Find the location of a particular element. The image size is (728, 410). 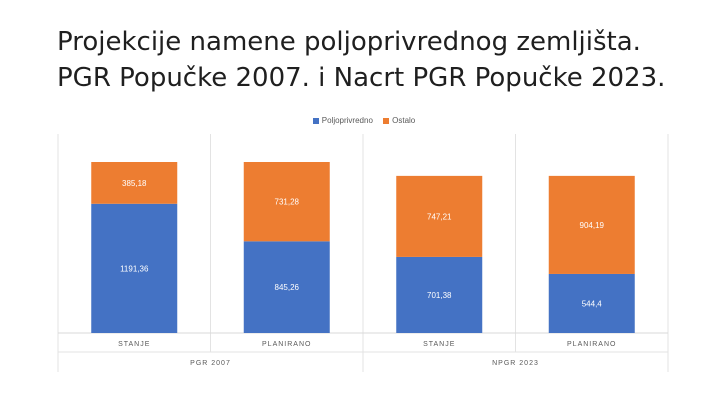

data-label: 385,18 is located at coordinates (134, 183).